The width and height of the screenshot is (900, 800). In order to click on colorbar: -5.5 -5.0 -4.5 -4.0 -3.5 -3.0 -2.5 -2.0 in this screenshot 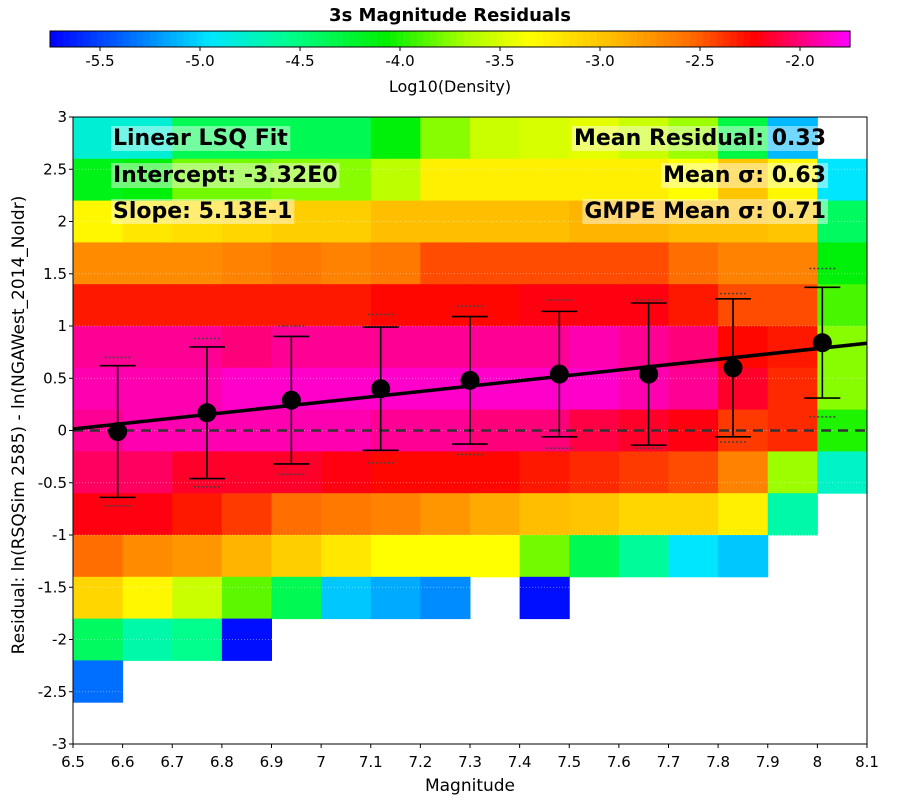, I will do `click(450, 50)`.